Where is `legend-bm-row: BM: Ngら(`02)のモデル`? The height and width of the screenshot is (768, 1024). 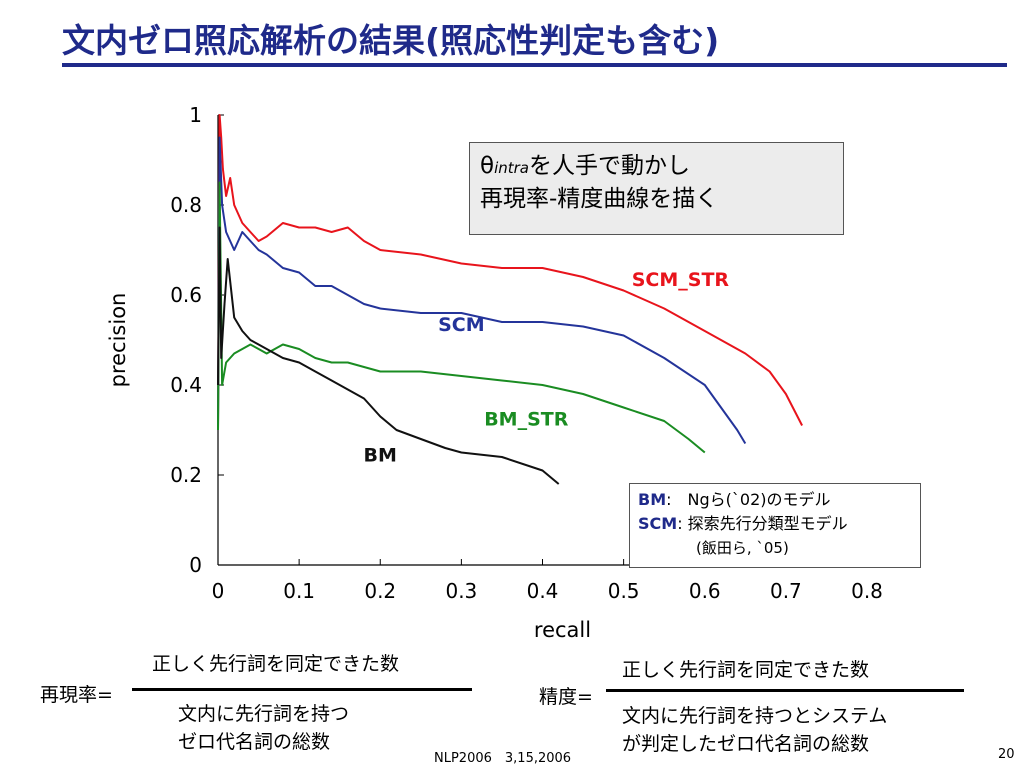 legend-bm-row: BM: Ngら(`02)のモデル is located at coordinates (775, 500).